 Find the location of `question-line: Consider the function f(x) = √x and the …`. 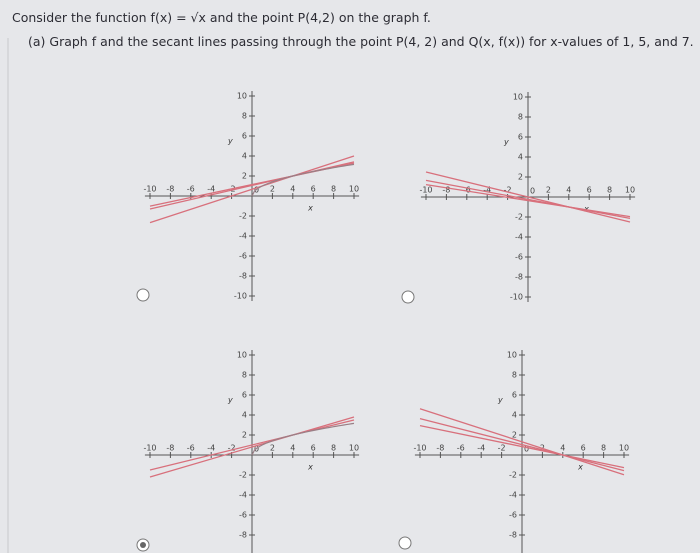

question-line: Consider the function f(x) = √x and the … is located at coordinates (221, 17).